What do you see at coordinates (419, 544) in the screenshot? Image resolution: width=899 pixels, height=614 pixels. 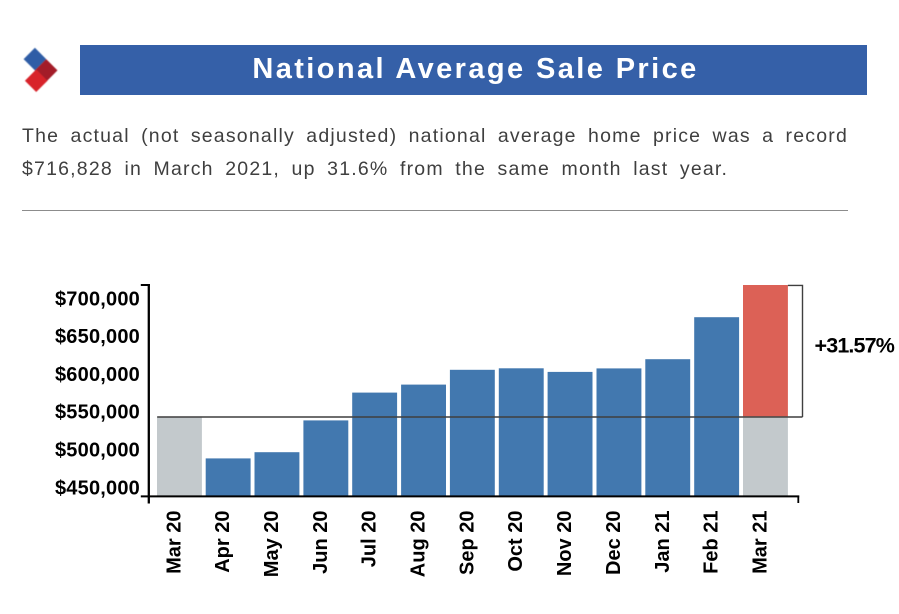 I see `svg-text: Aug 20` at bounding box center [419, 544].